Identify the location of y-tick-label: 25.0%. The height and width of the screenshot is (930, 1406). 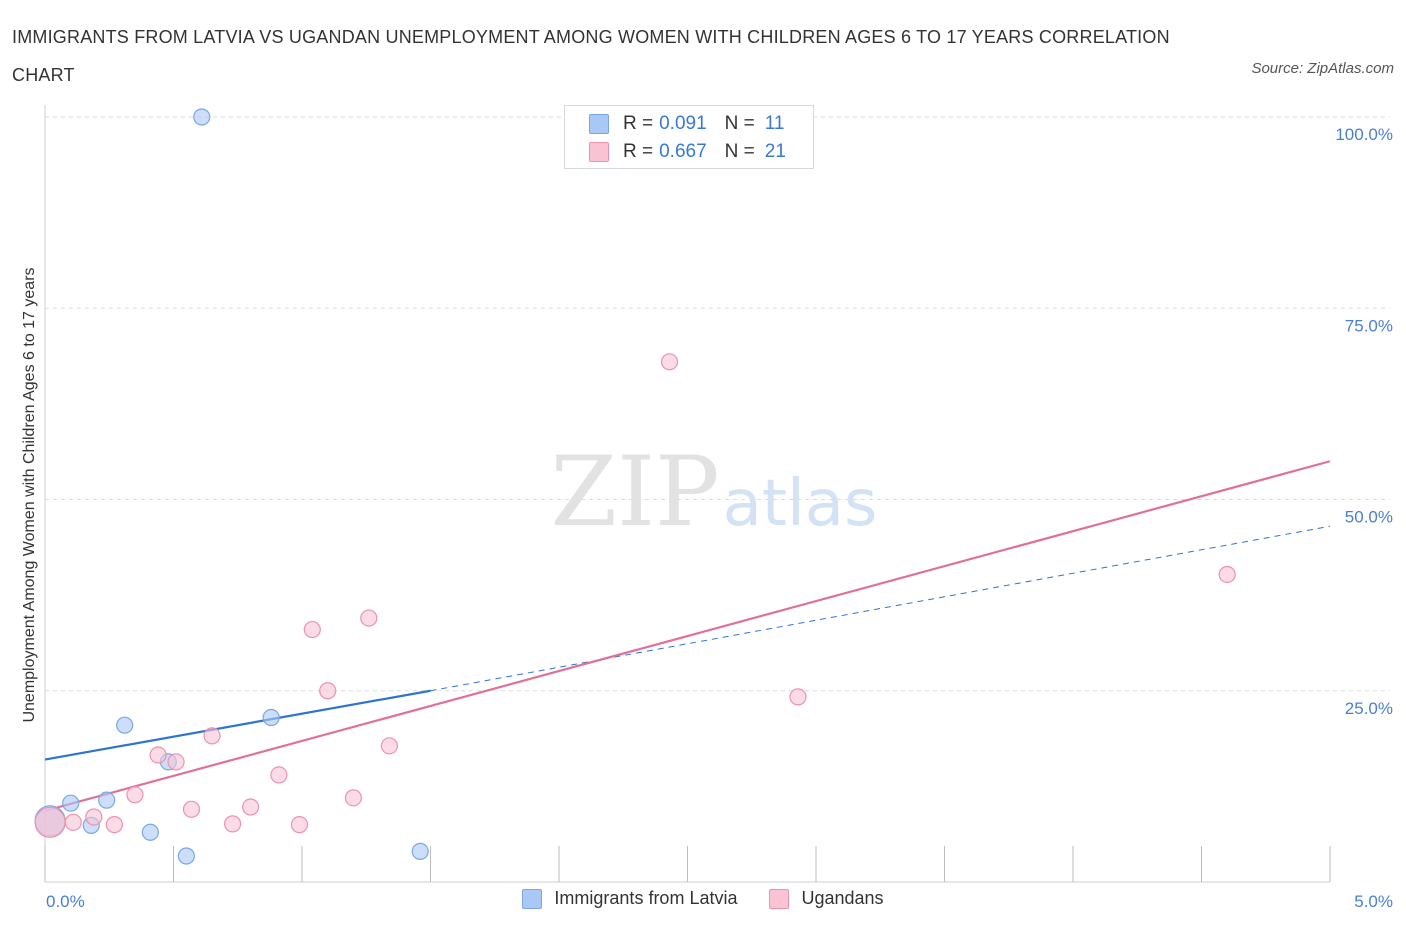
(1369, 708).